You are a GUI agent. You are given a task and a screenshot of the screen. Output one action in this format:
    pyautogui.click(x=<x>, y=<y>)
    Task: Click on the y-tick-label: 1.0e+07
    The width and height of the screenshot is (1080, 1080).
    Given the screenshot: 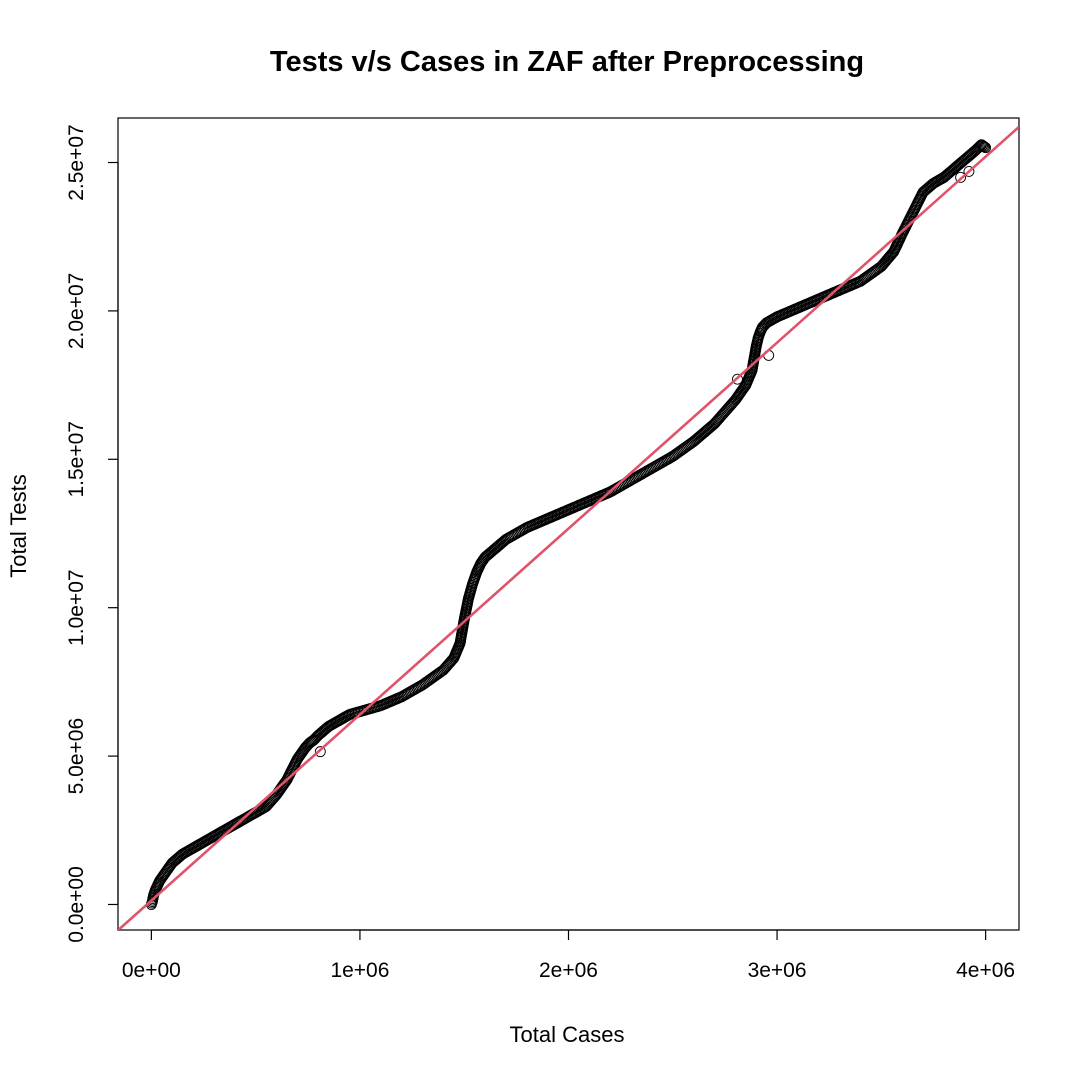 What is the action you would take?
    pyautogui.click(x=76, y=607)
    